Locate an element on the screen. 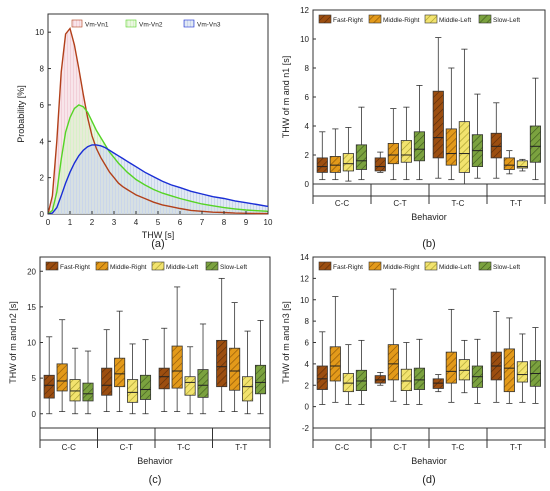  legend-label: Vm-Vn1 is located at coordinates (97, 25).